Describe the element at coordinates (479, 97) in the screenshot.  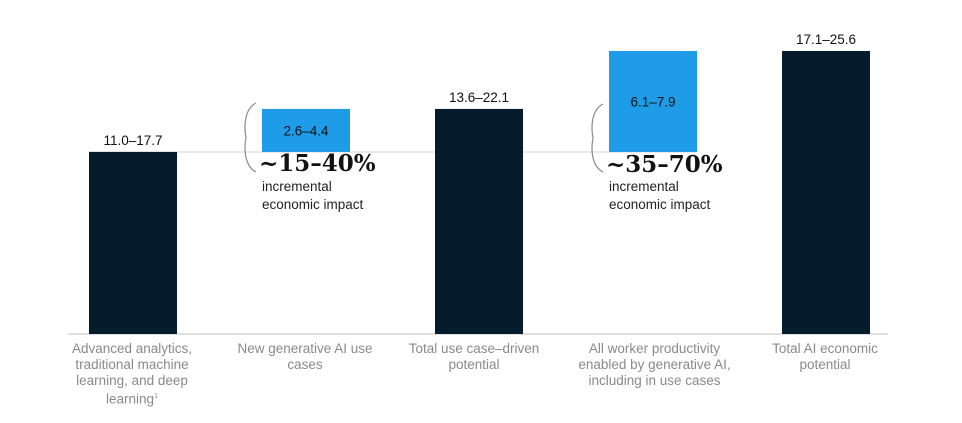
I see `data-label-3: 13.6–22.1` at that location.